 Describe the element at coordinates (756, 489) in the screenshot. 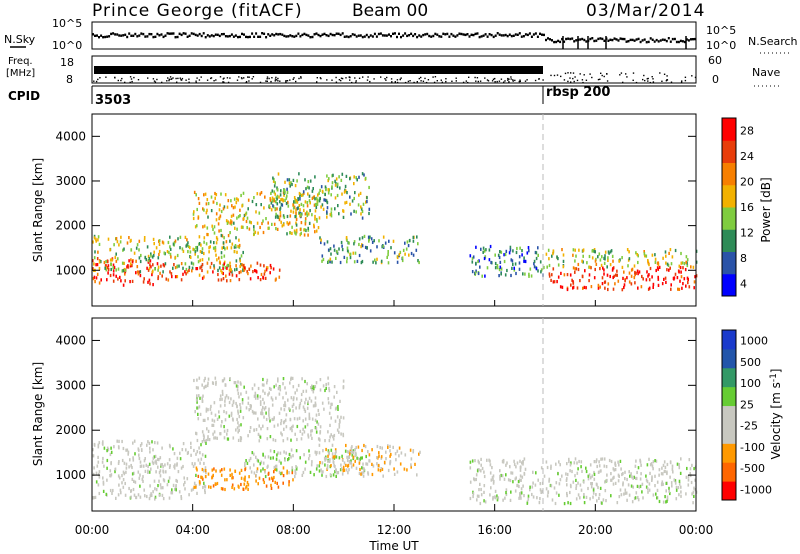

I see `velocity-colorbar-tick-label: -1000` at that location.